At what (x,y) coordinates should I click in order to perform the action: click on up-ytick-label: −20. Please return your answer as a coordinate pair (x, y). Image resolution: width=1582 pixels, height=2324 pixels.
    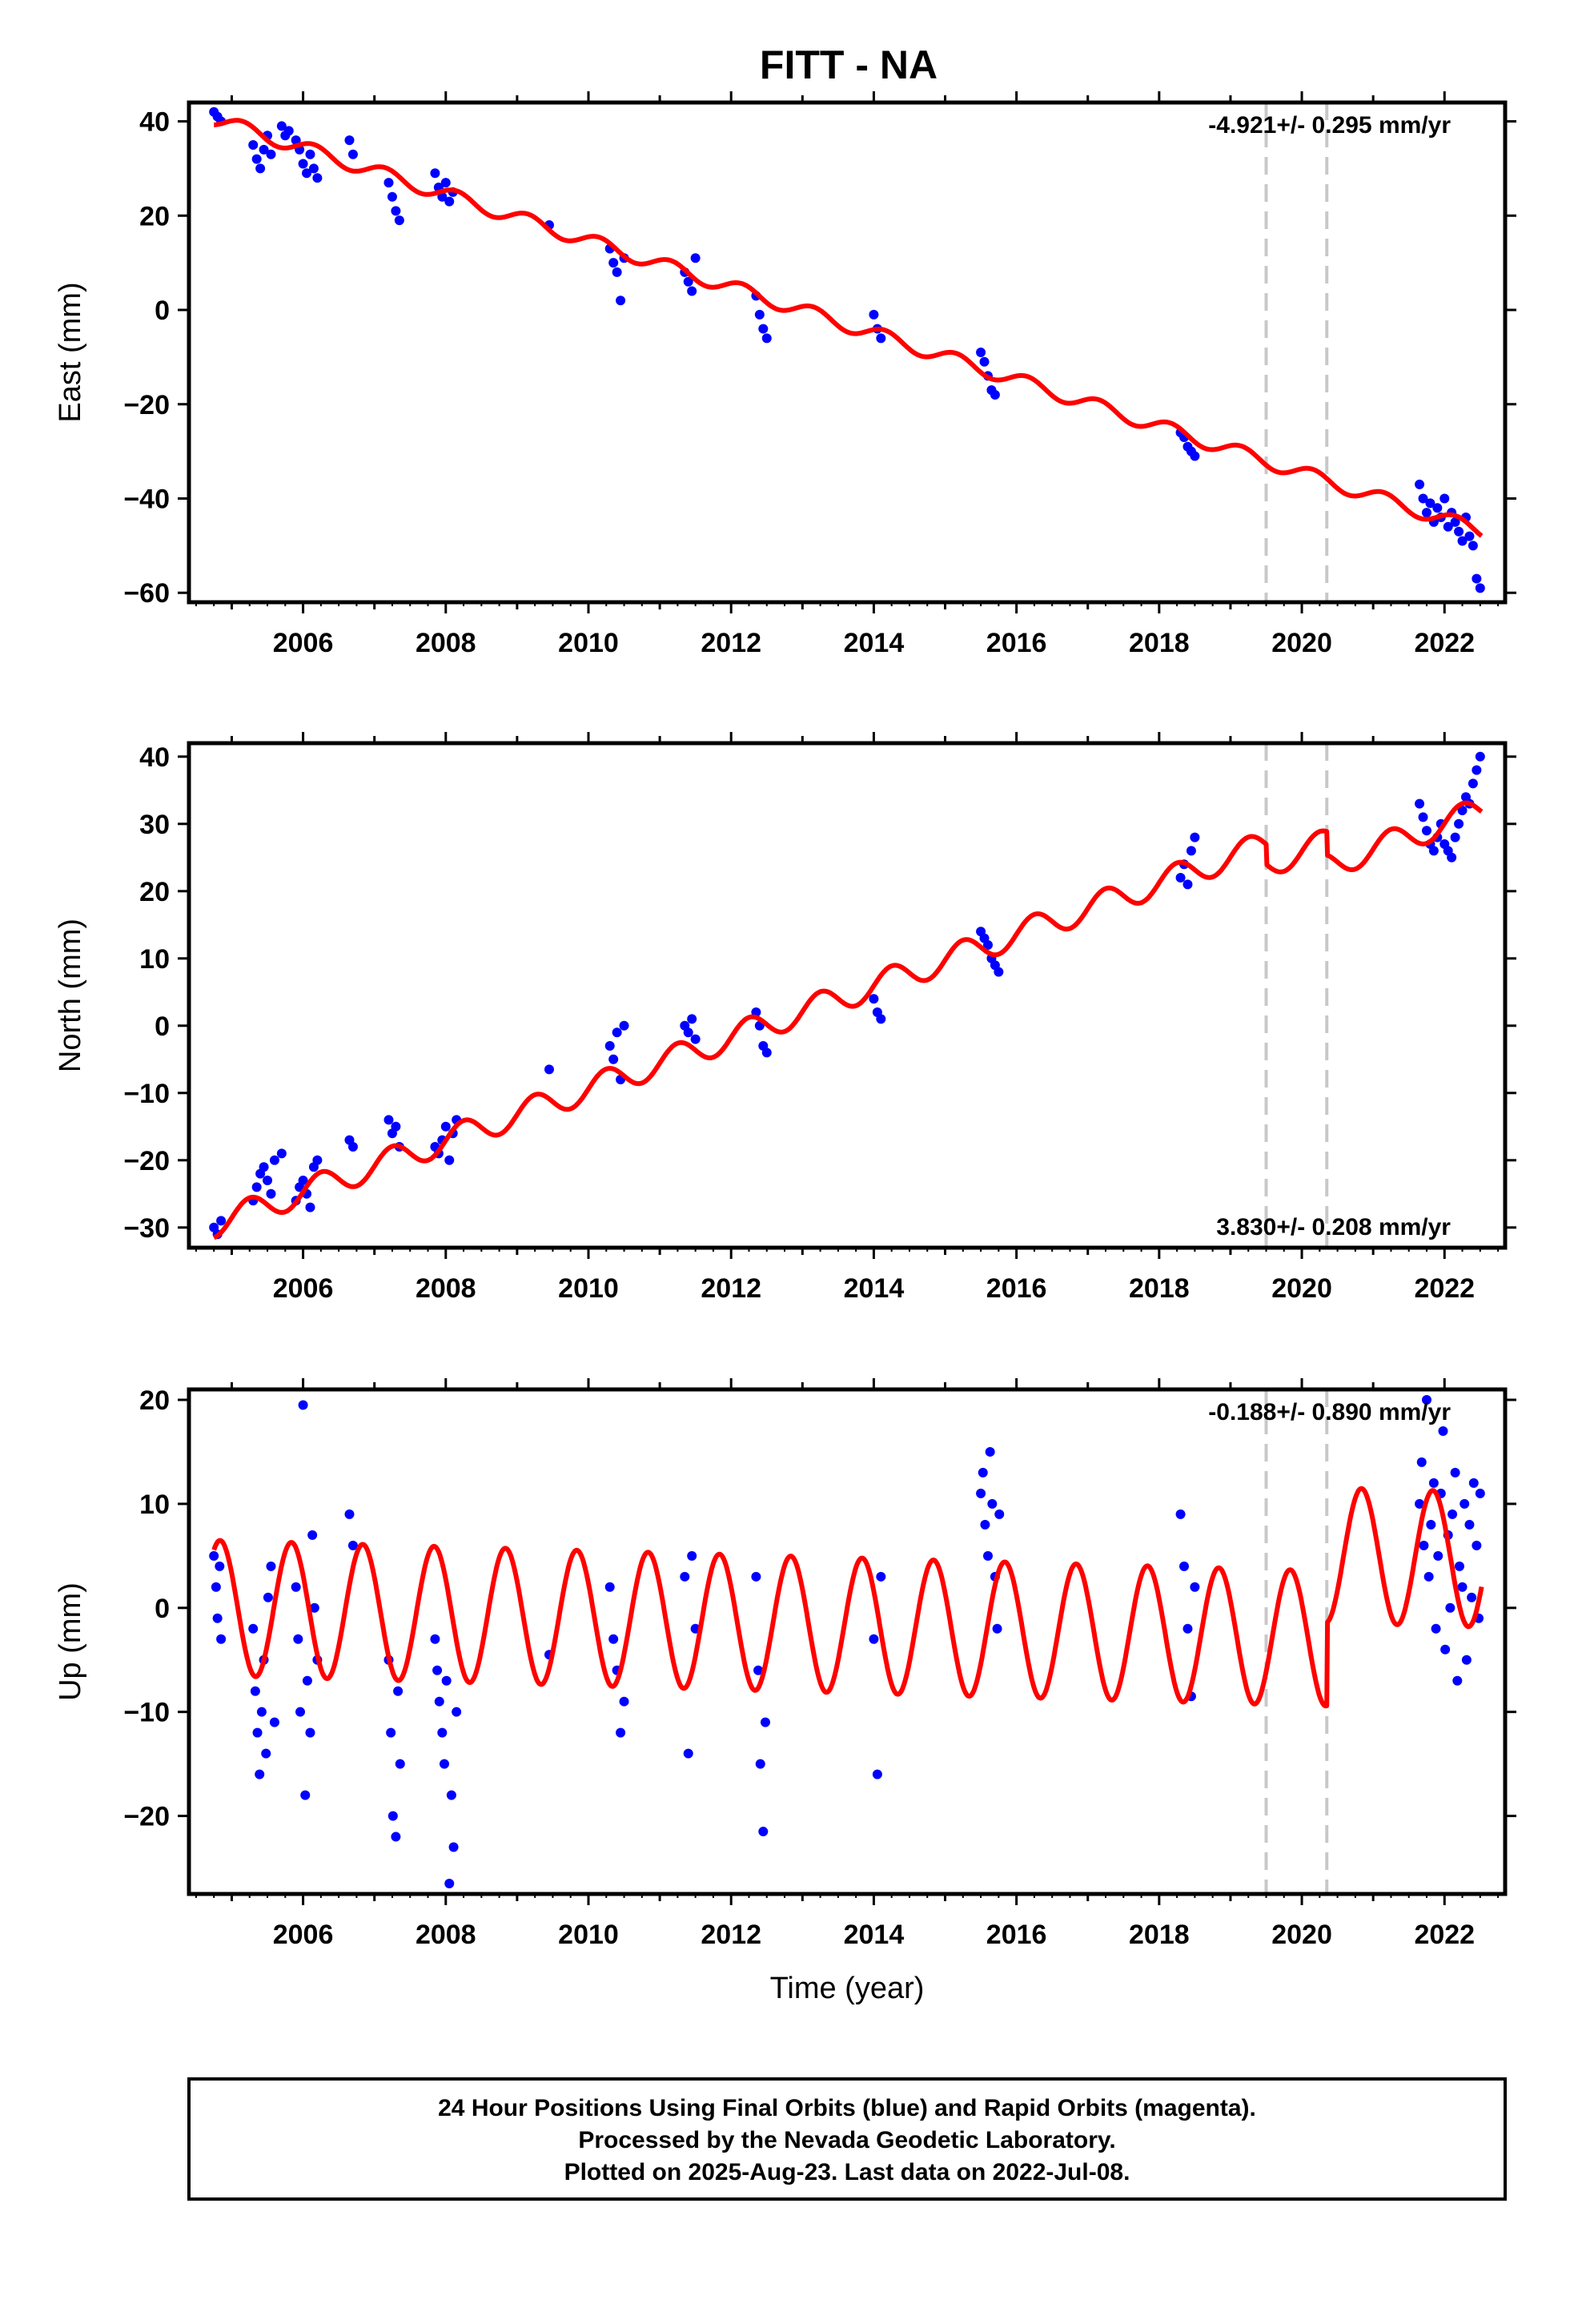
    Looking at the image, I should click on (146, 1817).